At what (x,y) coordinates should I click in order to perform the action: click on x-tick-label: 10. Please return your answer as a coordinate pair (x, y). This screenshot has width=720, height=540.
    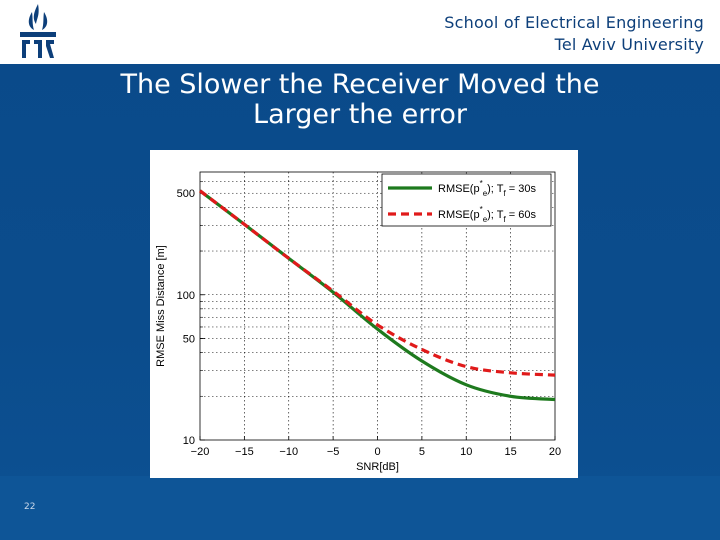
    Looking at the image, I should click on (466, 452).